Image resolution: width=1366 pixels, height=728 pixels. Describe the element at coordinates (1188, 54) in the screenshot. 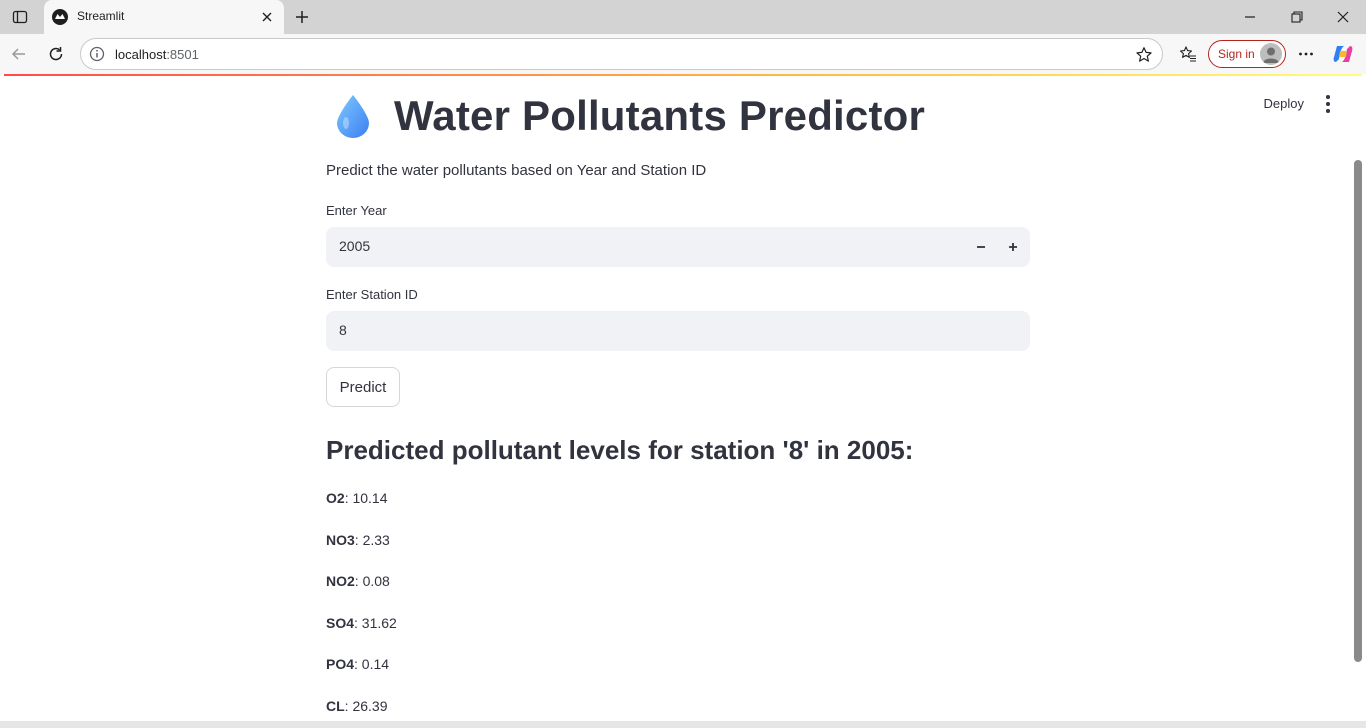

I see `favorites-icon` at that location.